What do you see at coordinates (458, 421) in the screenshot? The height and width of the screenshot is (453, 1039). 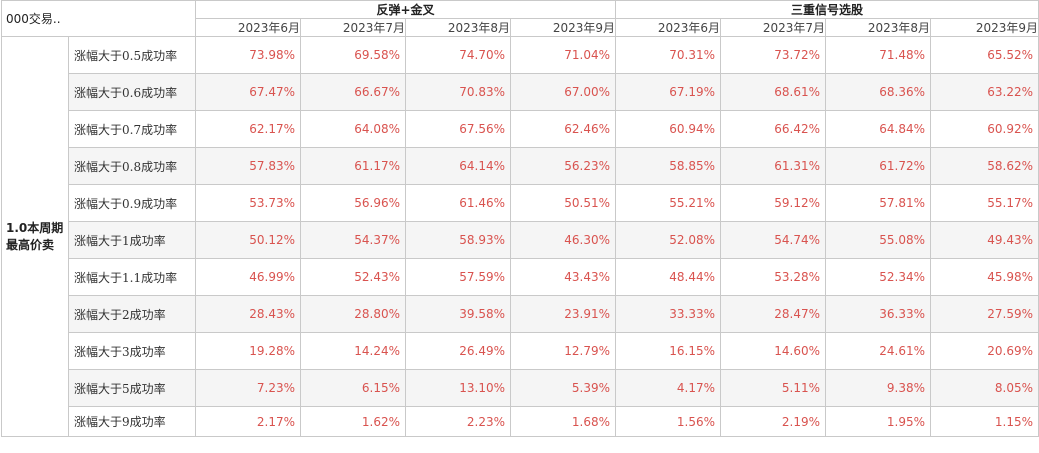 I see `value-cell: 2.23%` at bounding box center [458, 421].